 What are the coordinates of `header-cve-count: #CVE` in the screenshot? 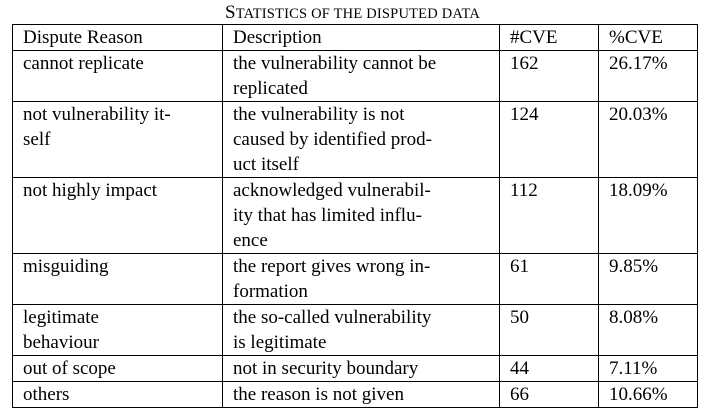 It's located at (549, 37).